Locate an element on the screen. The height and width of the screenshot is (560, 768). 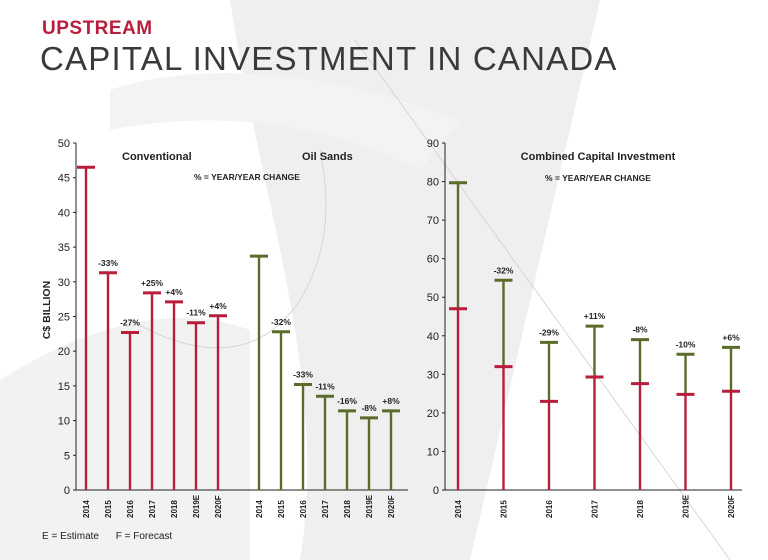
left-y-tick-label: 5 is located at coordinates (67, 456).